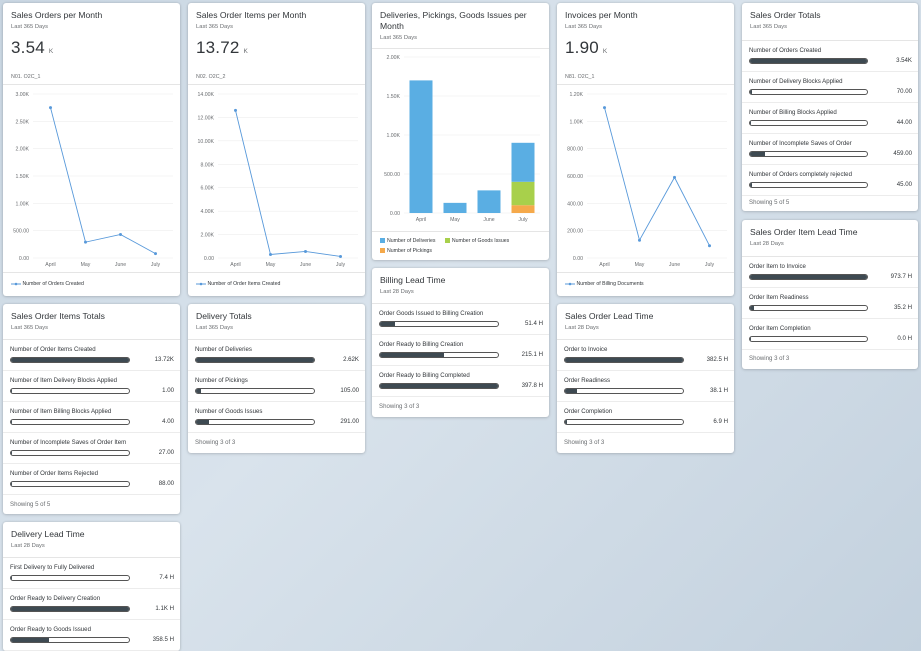 The image size is (921, 651). What do you see at coordinates (351, 359) in the screenshot?
I see `list-item-value: 2.62K` at bounding box center [351, 359].